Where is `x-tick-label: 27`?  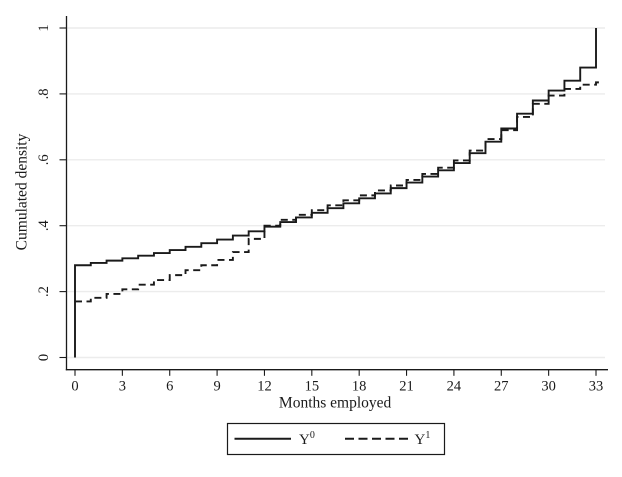
x-tick-label: 27 is located at coordinates (501, 387).